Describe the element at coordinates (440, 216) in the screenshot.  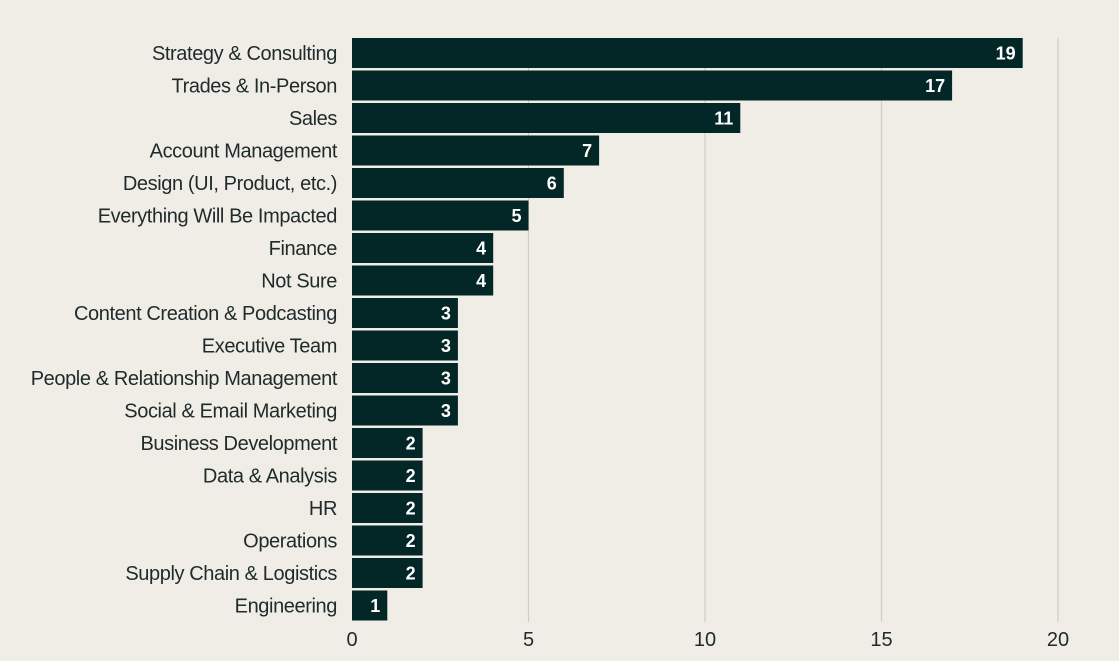
I see `bar-everything-will-be-impacted` at that location.